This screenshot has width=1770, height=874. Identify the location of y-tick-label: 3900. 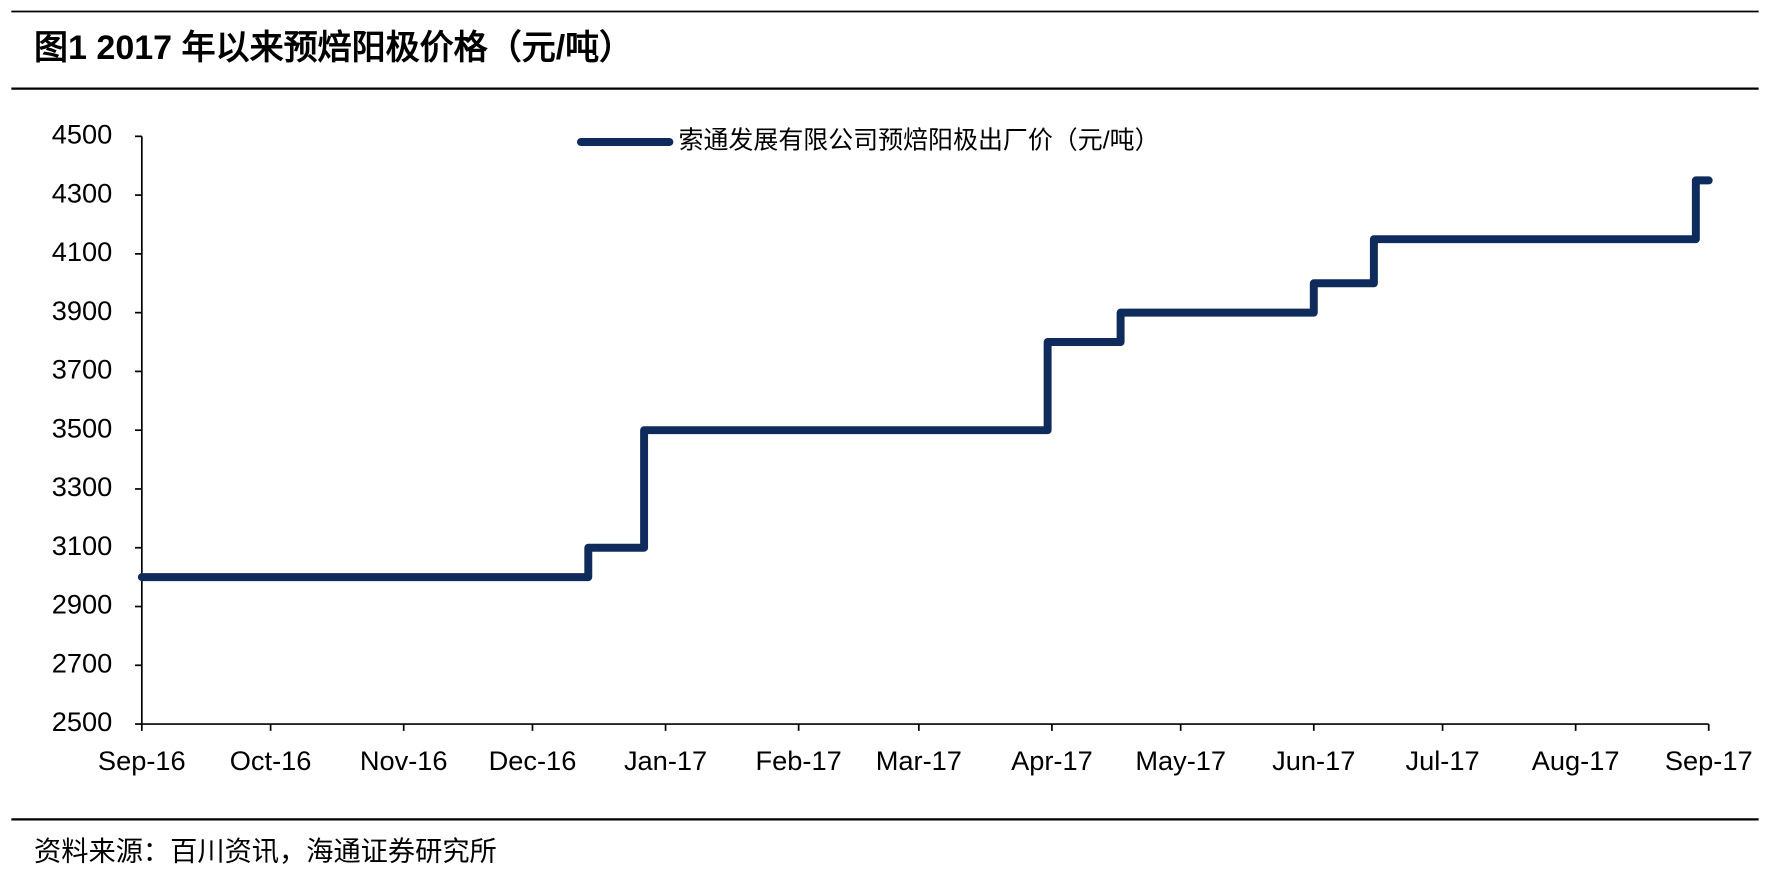
(82, 310).